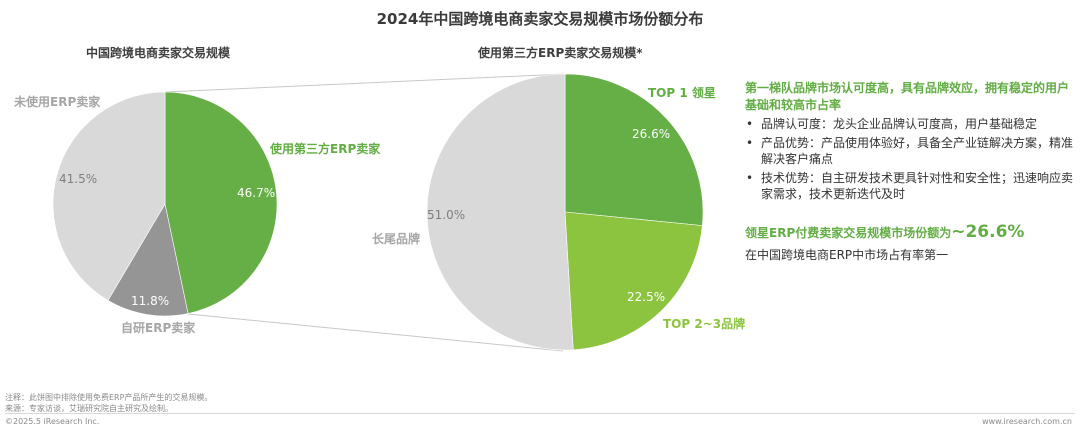  Describe the element at coordinates (910, 124) in the screenshot. I see `insight-bullet: 品牌认可度：龙头企业品牌认可度高，用户基础稳定` at that location.